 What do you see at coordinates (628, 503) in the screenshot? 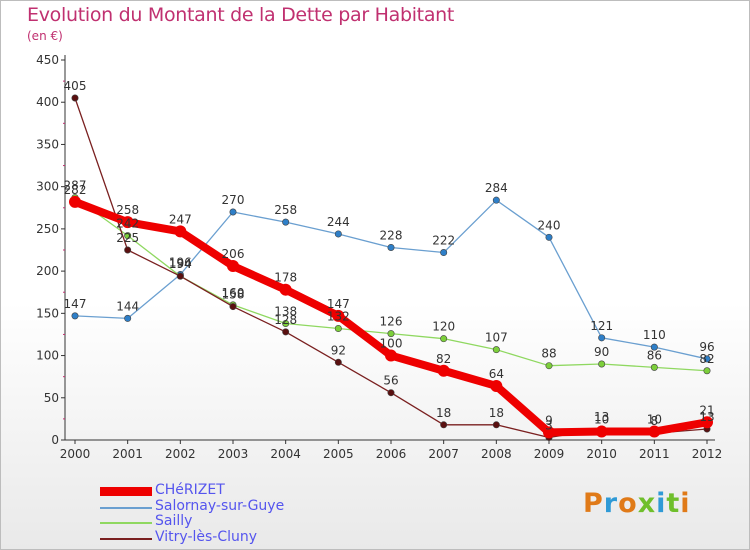
I see `logo-letter: o` at bounding box center [628, 503].